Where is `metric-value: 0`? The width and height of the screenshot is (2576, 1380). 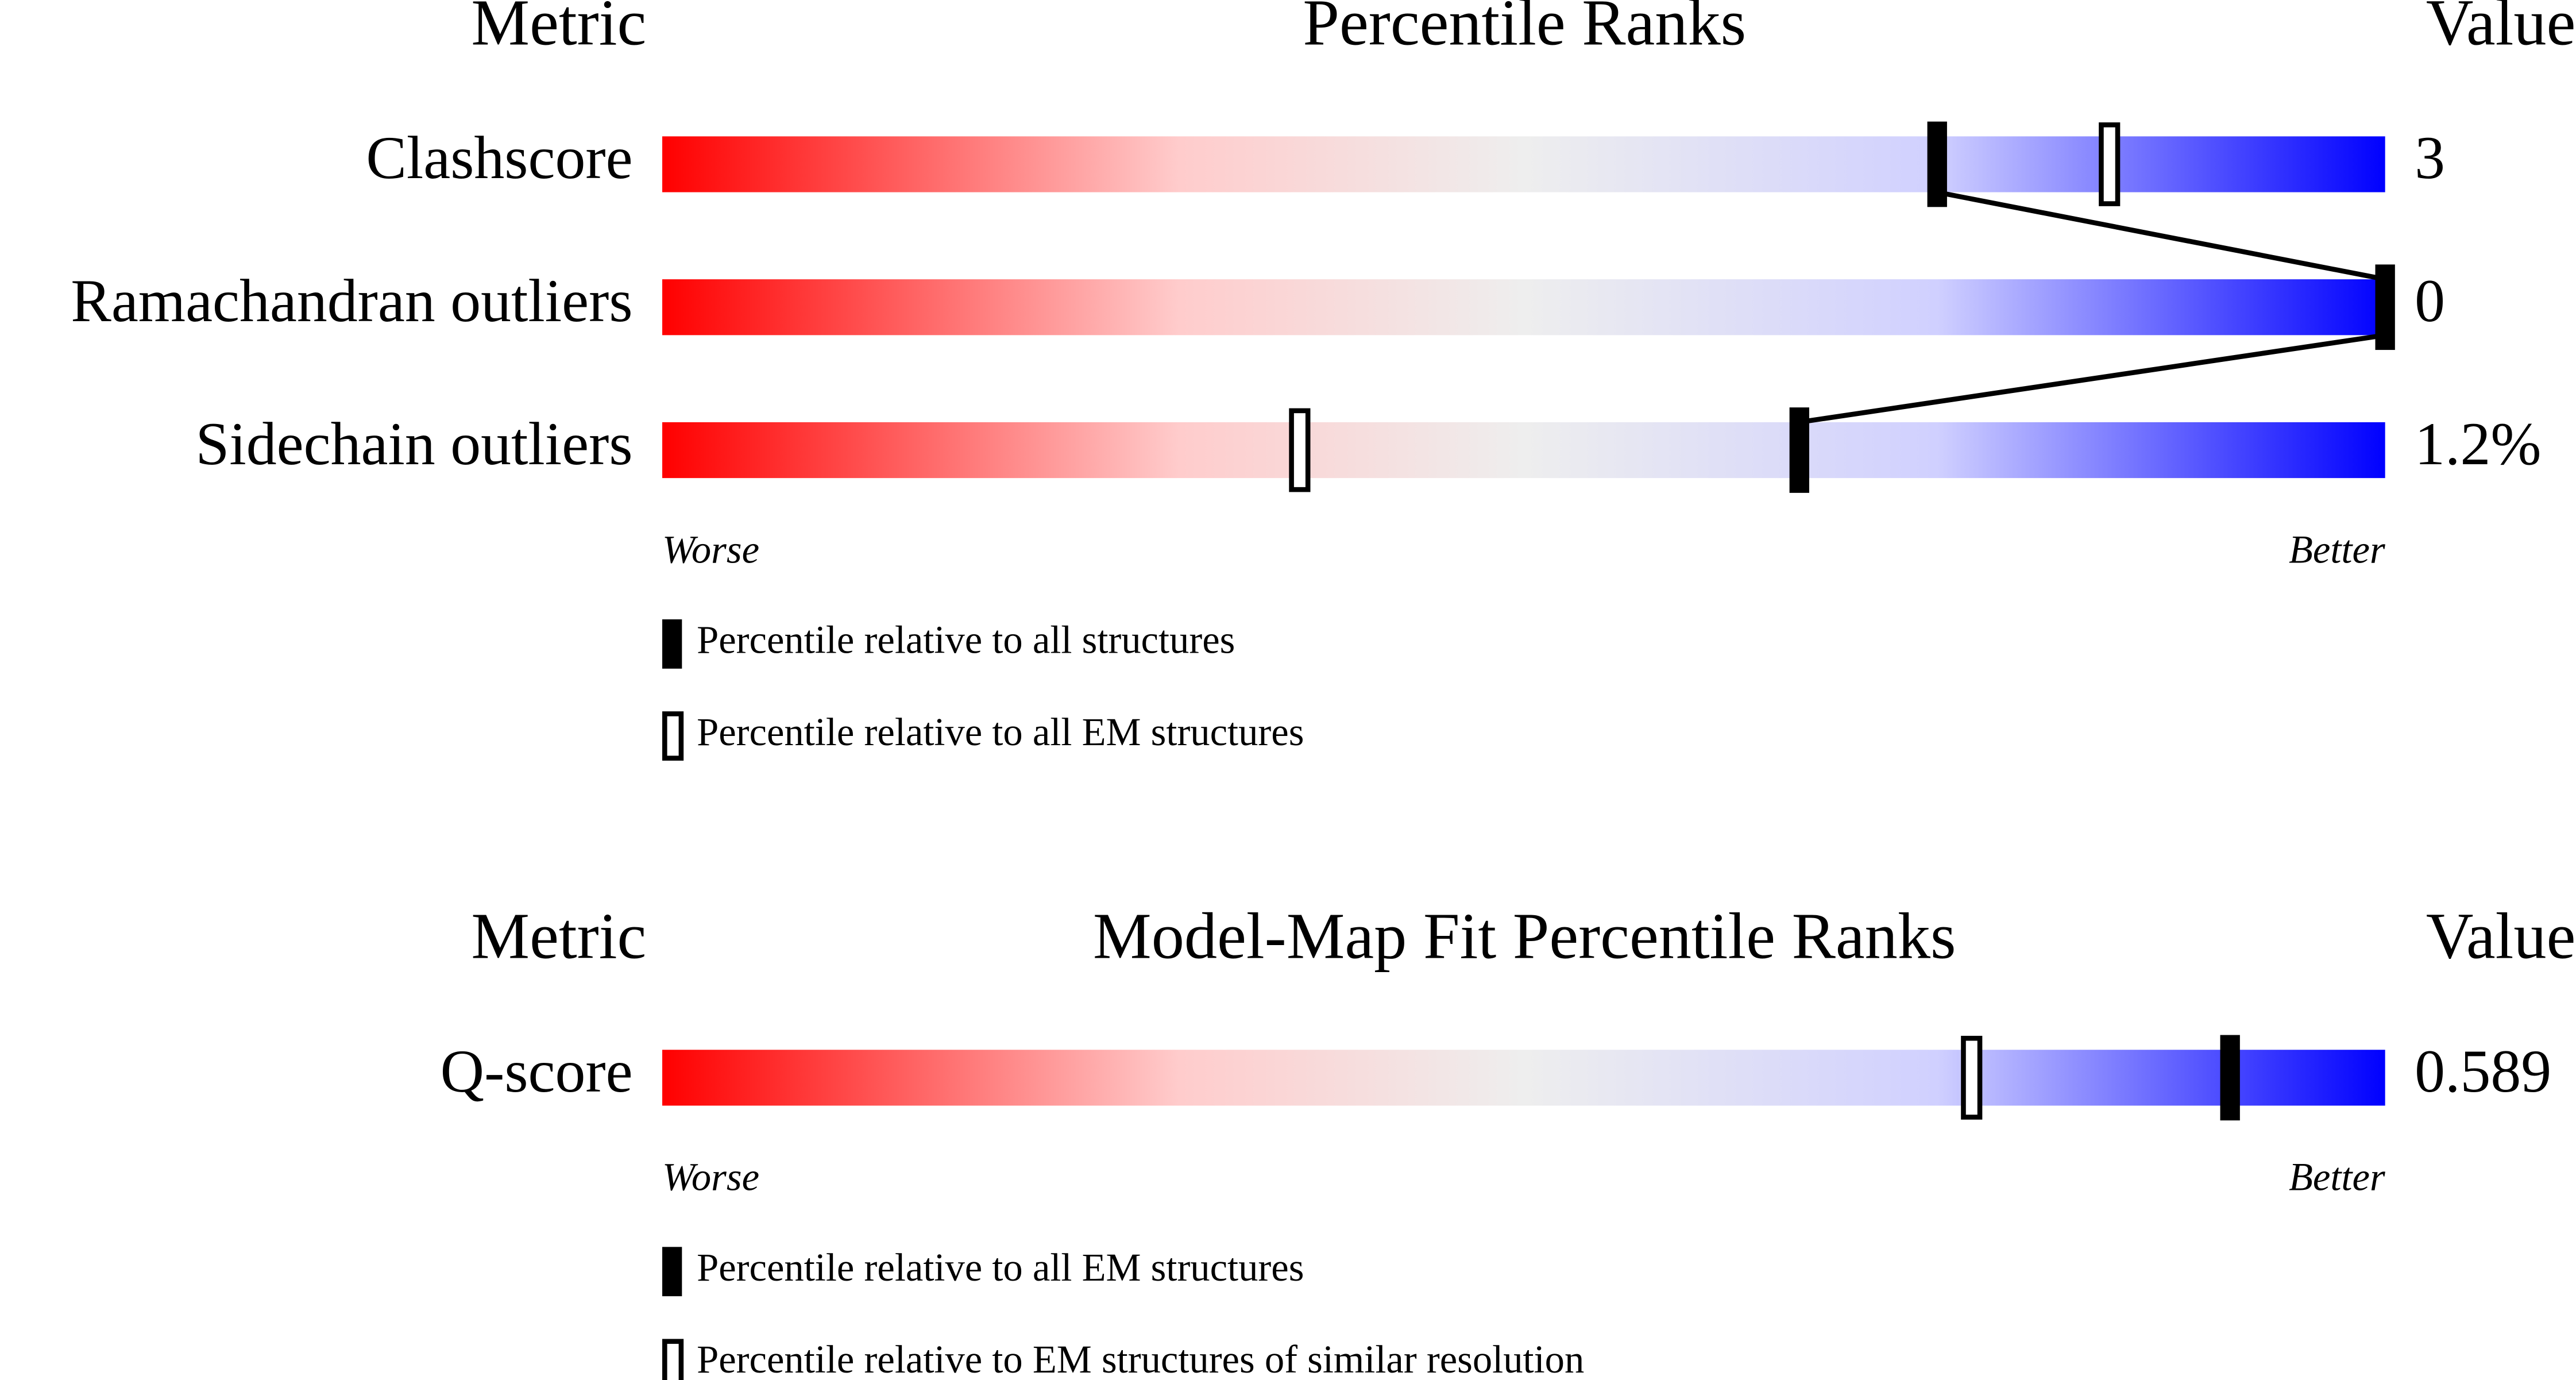
metric-value: 0 is located at coordinates (2430, 300).